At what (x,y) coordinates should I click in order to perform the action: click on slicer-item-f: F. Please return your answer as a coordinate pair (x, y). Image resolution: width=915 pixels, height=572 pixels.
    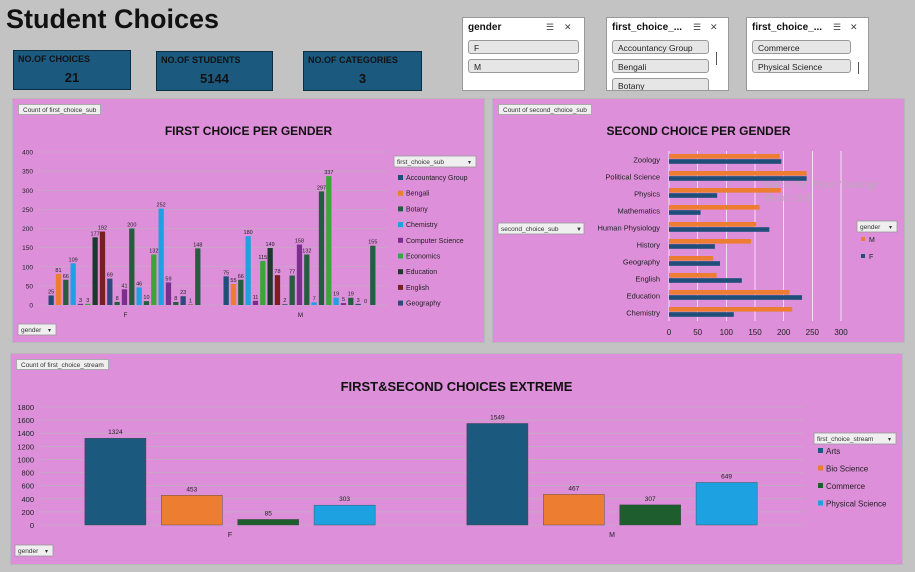
    Looking at the image, I should click on (523, 47).